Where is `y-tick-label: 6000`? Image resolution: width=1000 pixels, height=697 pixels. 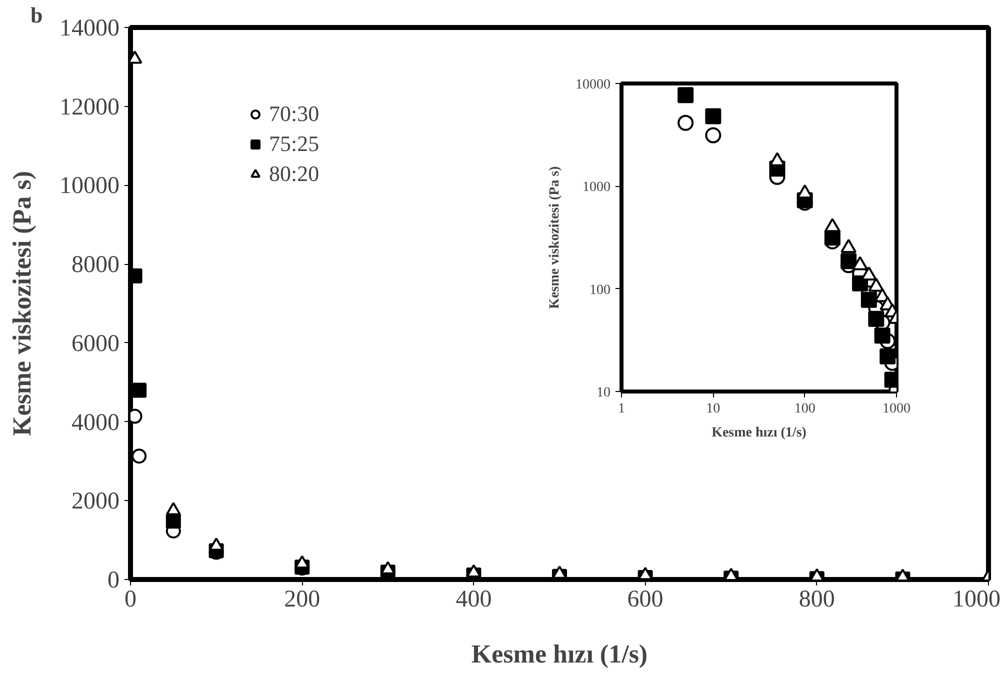
y-tick-label: 6000 is located at coordinates (96, 343).